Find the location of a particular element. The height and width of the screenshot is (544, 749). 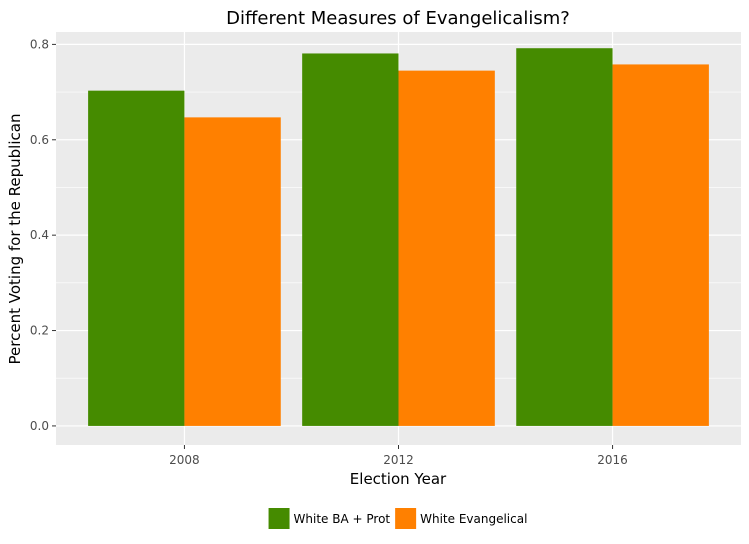

chart-title: Different Measures of Evangelicalism? is located at coordinates (398, 18).